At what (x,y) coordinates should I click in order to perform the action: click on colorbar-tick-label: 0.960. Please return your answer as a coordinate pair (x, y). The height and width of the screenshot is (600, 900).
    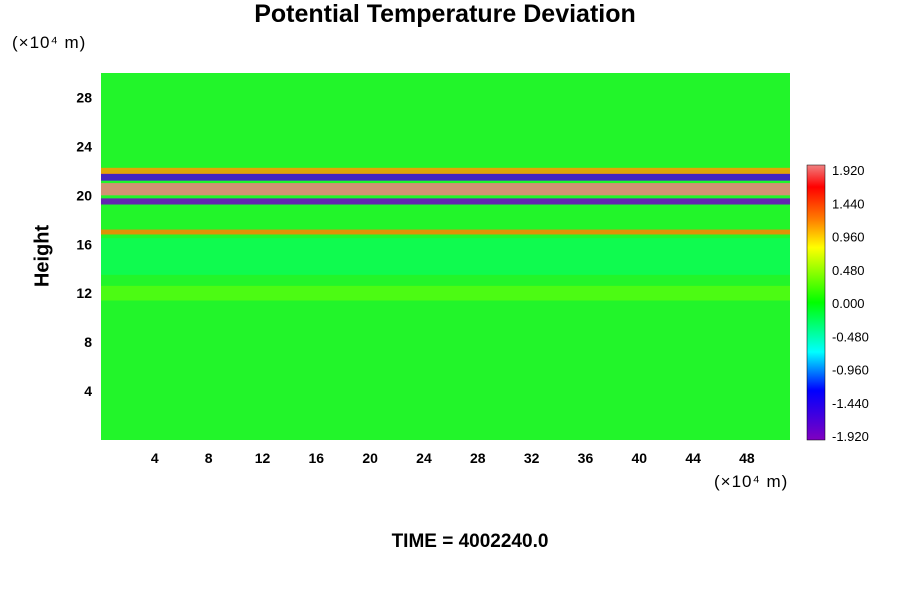
    Looking at the image, I should click on (848, 237).